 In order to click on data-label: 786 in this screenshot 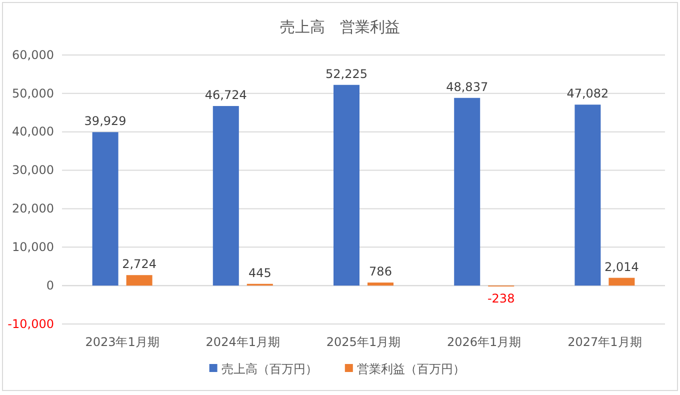, I will do `click(380, 271)`.